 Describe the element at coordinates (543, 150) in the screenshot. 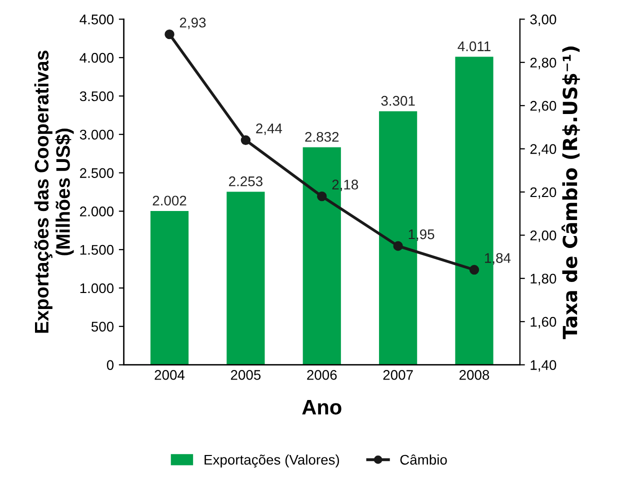

I see `y2-tick-label: 2,40` at that location.